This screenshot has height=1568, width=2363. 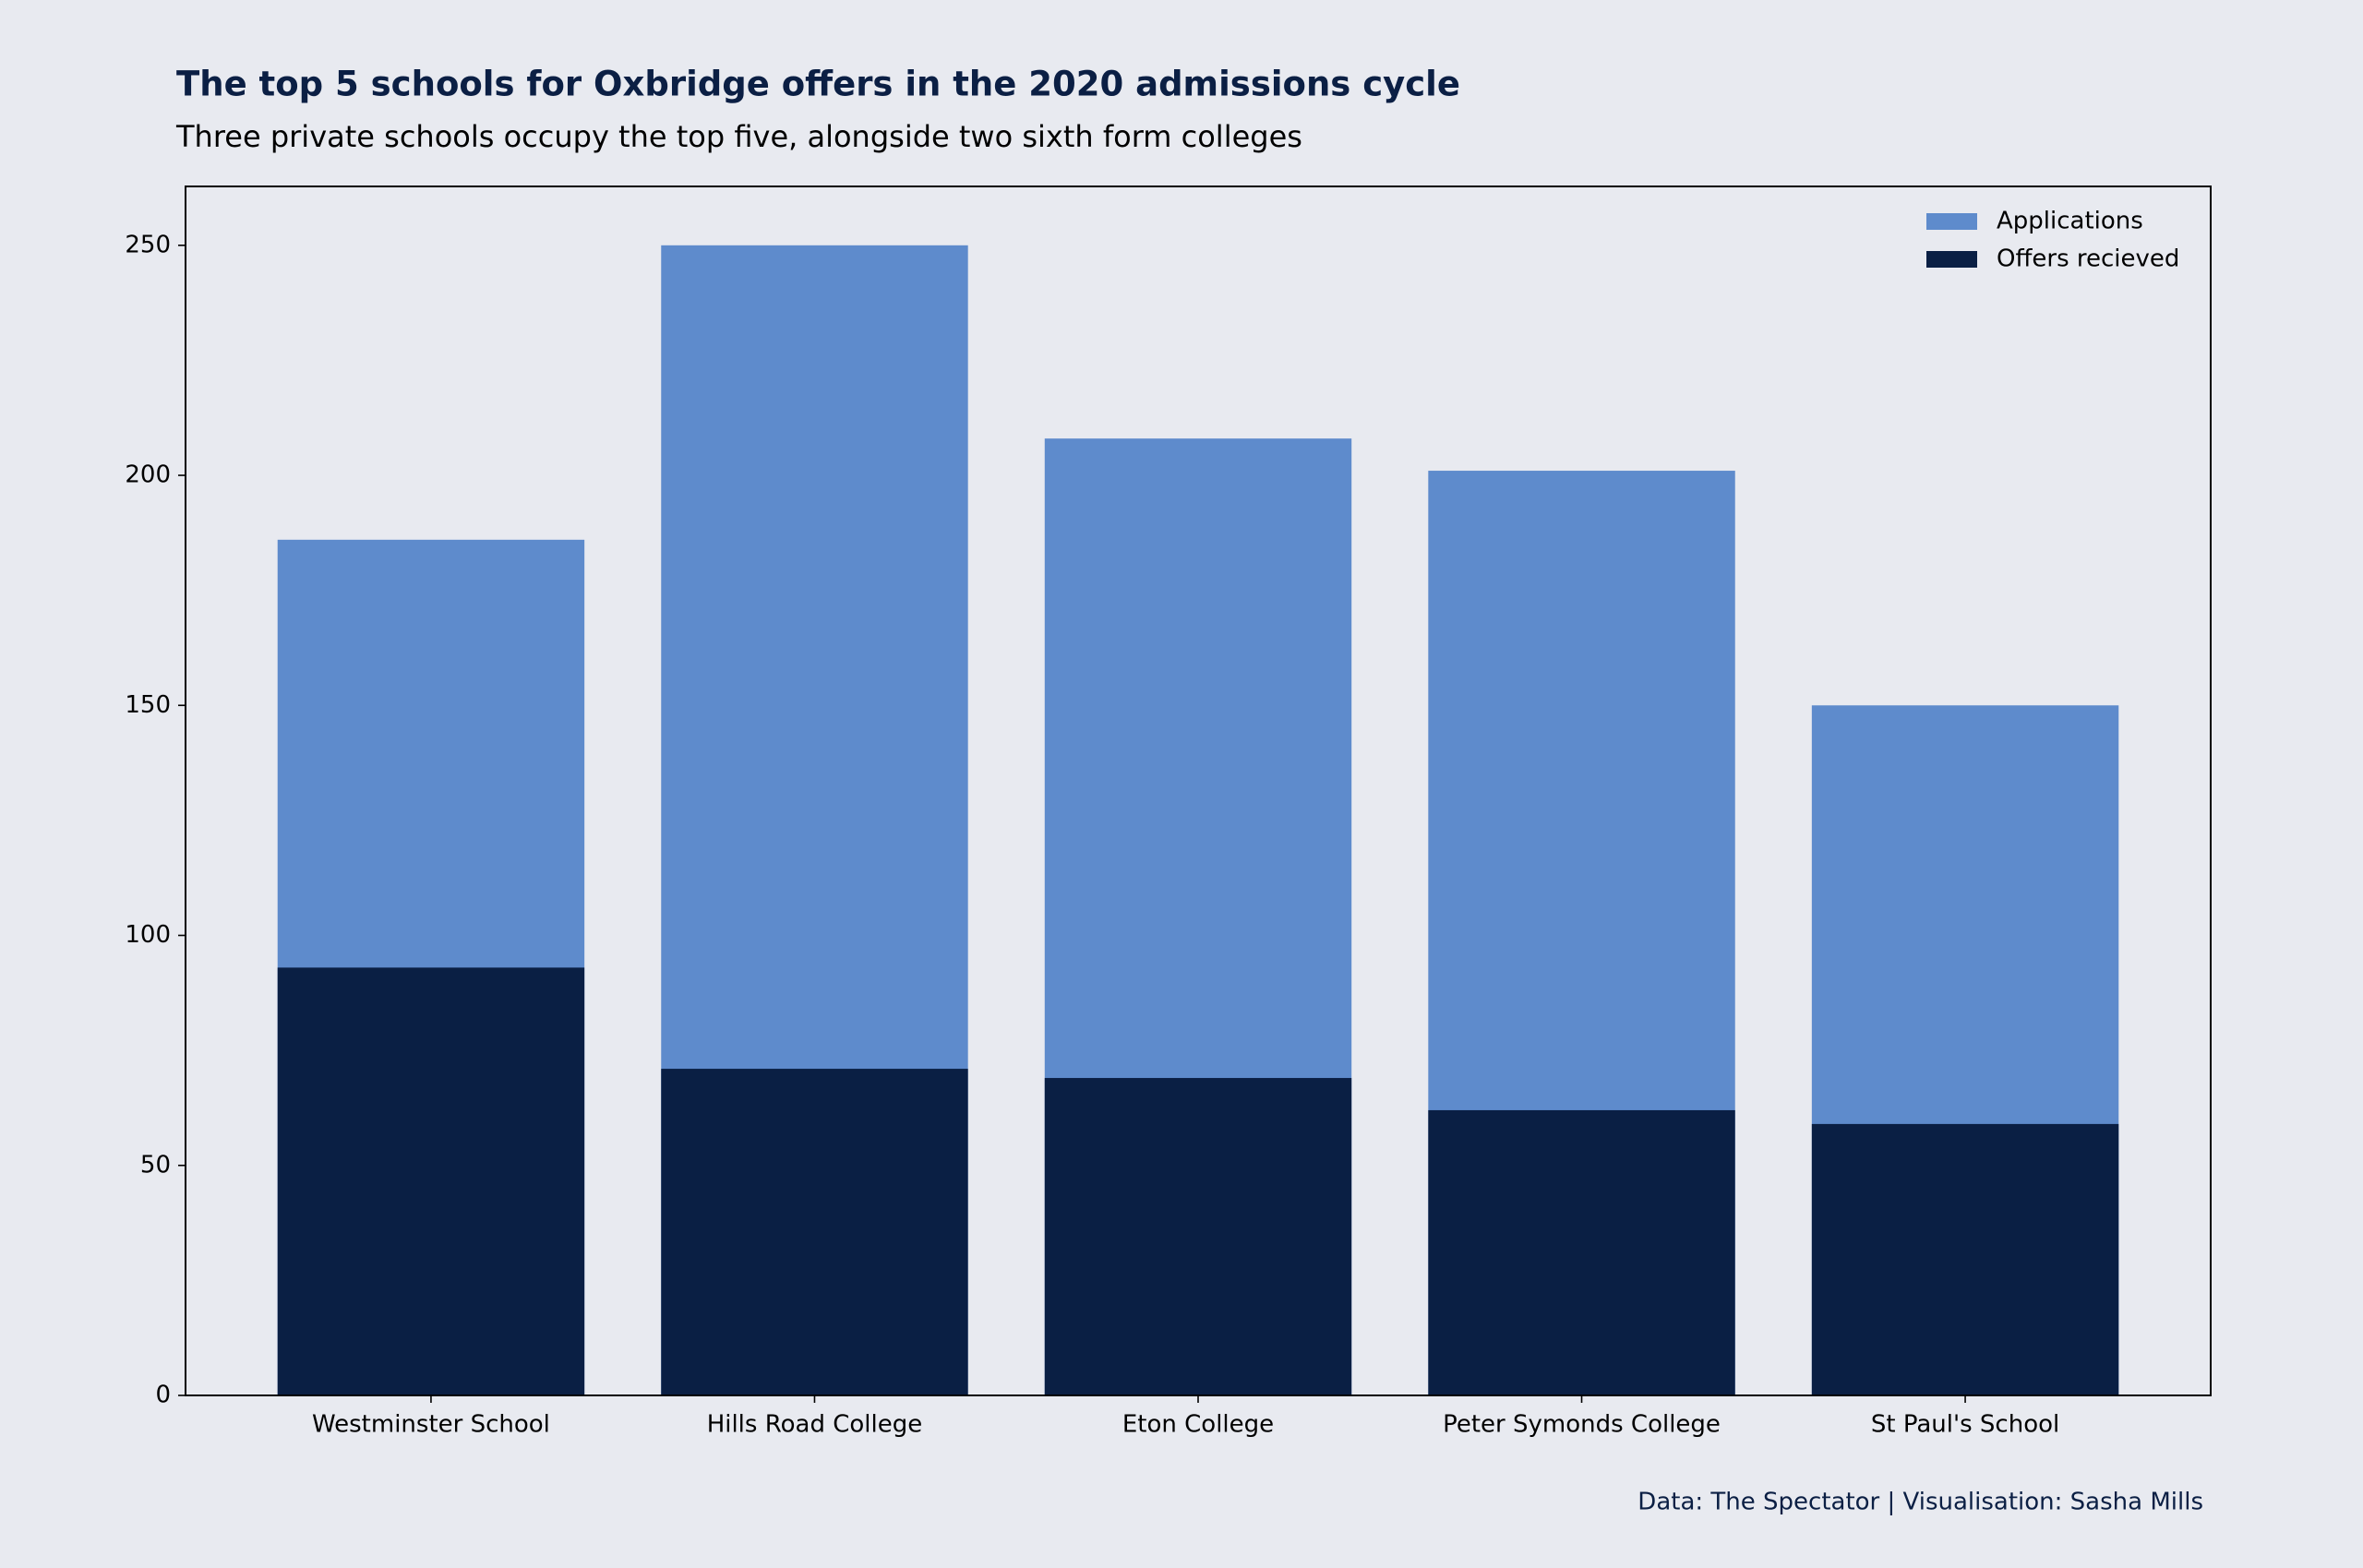 I want to click on y-tick-label: 150, so click(x=148, y=705).